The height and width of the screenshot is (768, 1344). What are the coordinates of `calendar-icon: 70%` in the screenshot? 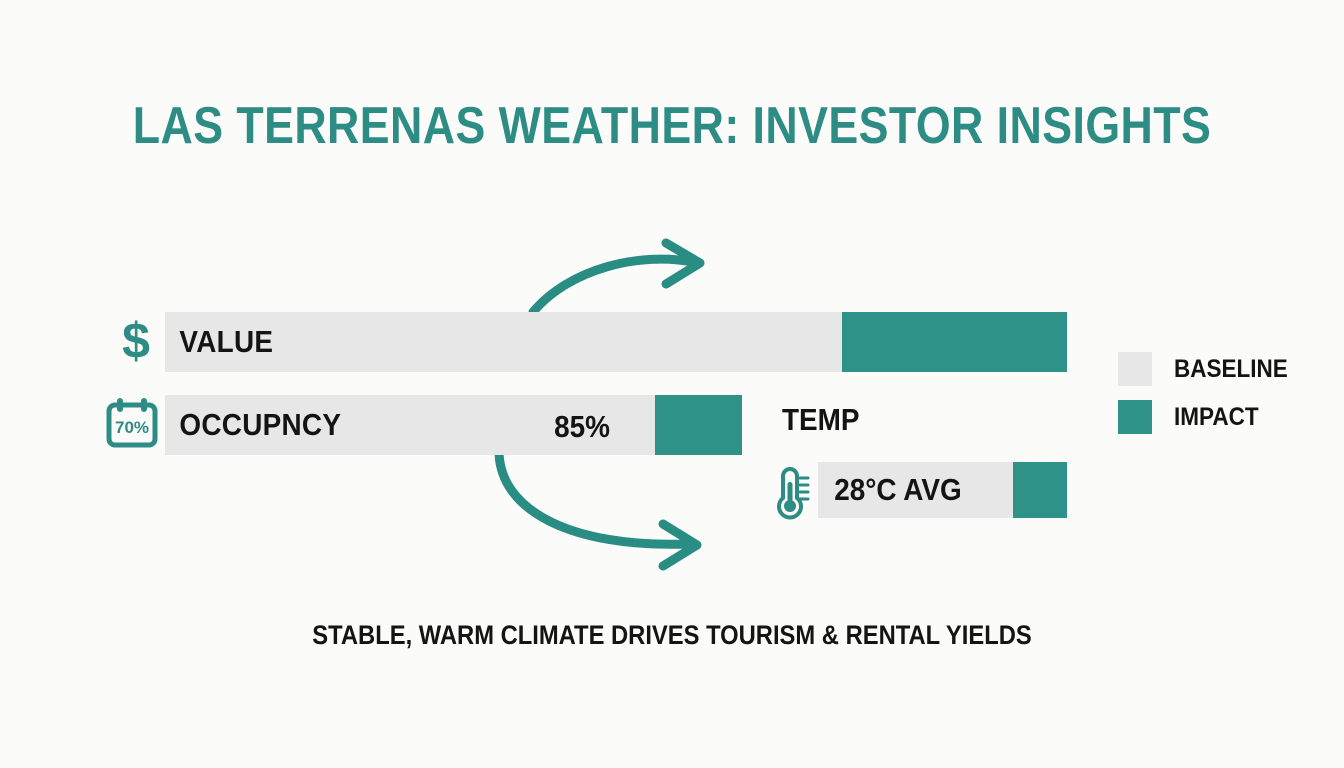 It's located at (132, 423).